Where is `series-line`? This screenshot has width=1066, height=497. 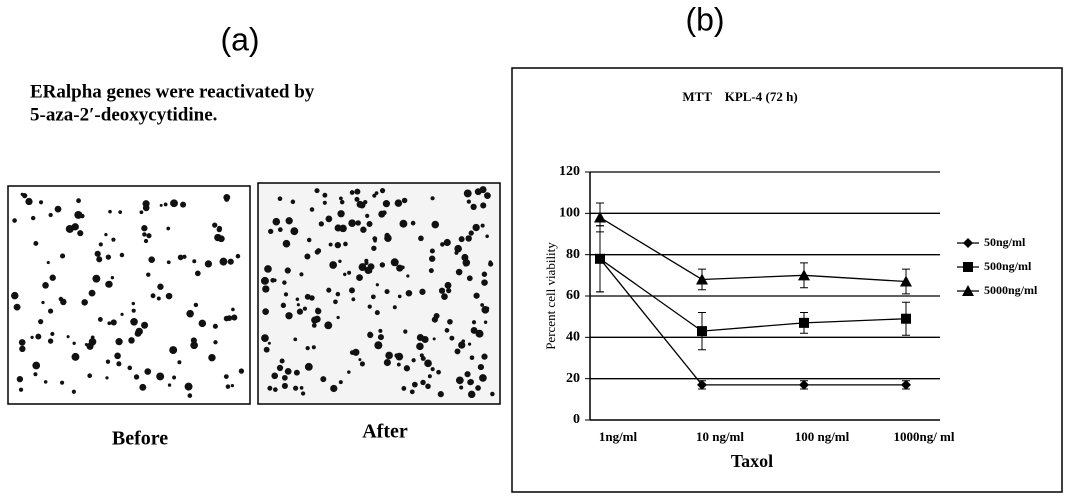 series-line is located at coordinates (752, 322).